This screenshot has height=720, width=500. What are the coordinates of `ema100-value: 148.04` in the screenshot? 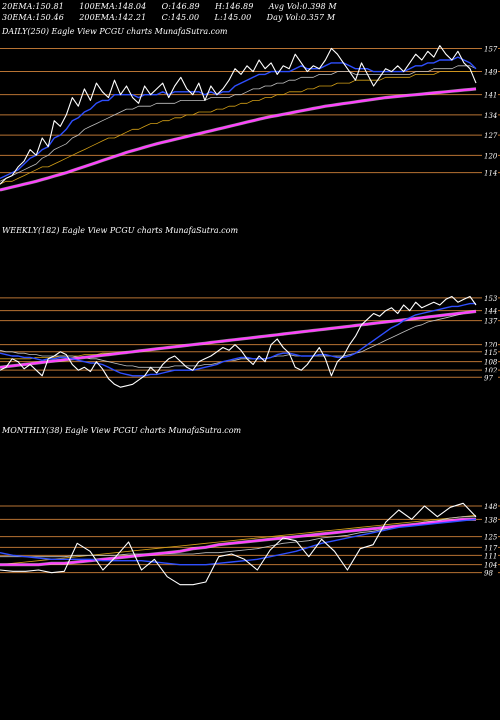 It's located at (132, 6).